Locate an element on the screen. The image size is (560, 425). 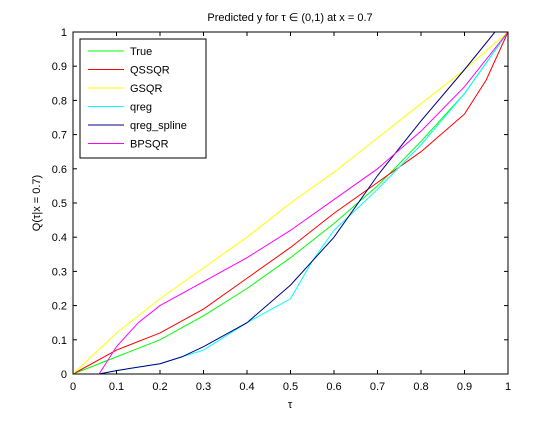
x-tick-label: 0.3 is located at coordinates (203, 387).